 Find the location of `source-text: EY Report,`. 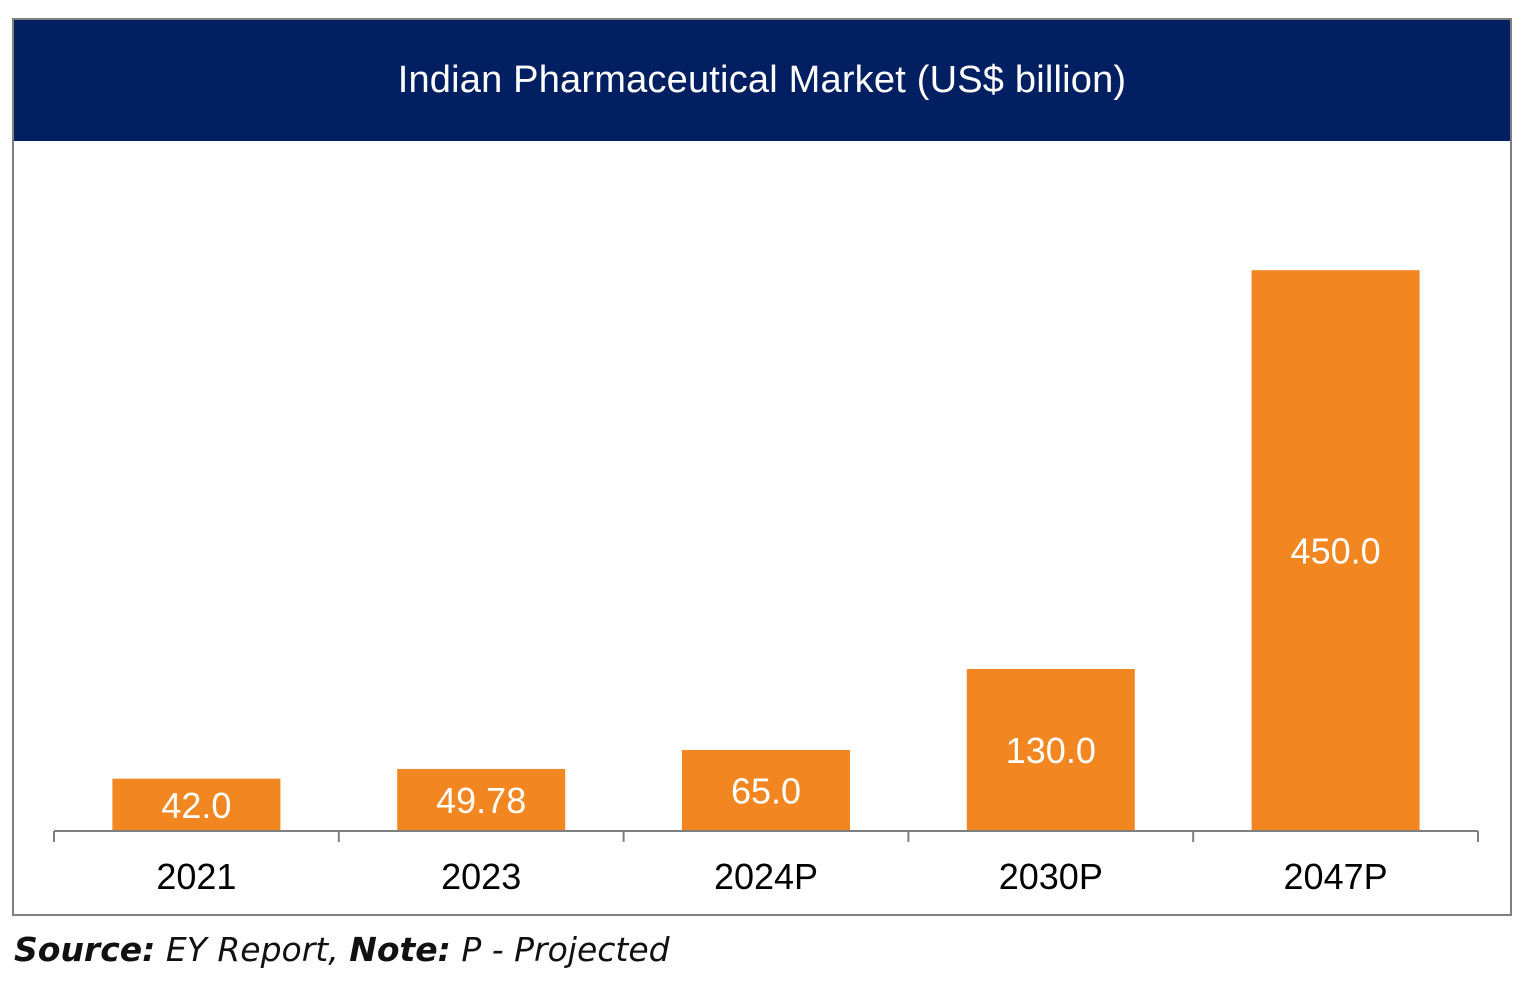

source-text: EY Report, is located at coordinates (252, 949).